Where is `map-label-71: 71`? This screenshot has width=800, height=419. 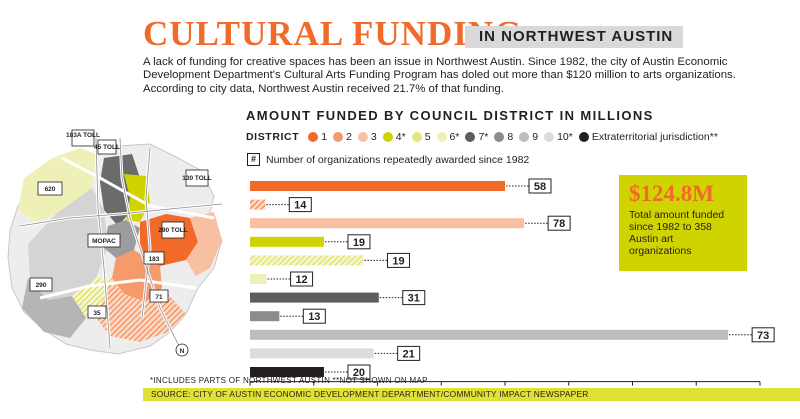 map-label-71: 71 is located at coordinates (159, 297).